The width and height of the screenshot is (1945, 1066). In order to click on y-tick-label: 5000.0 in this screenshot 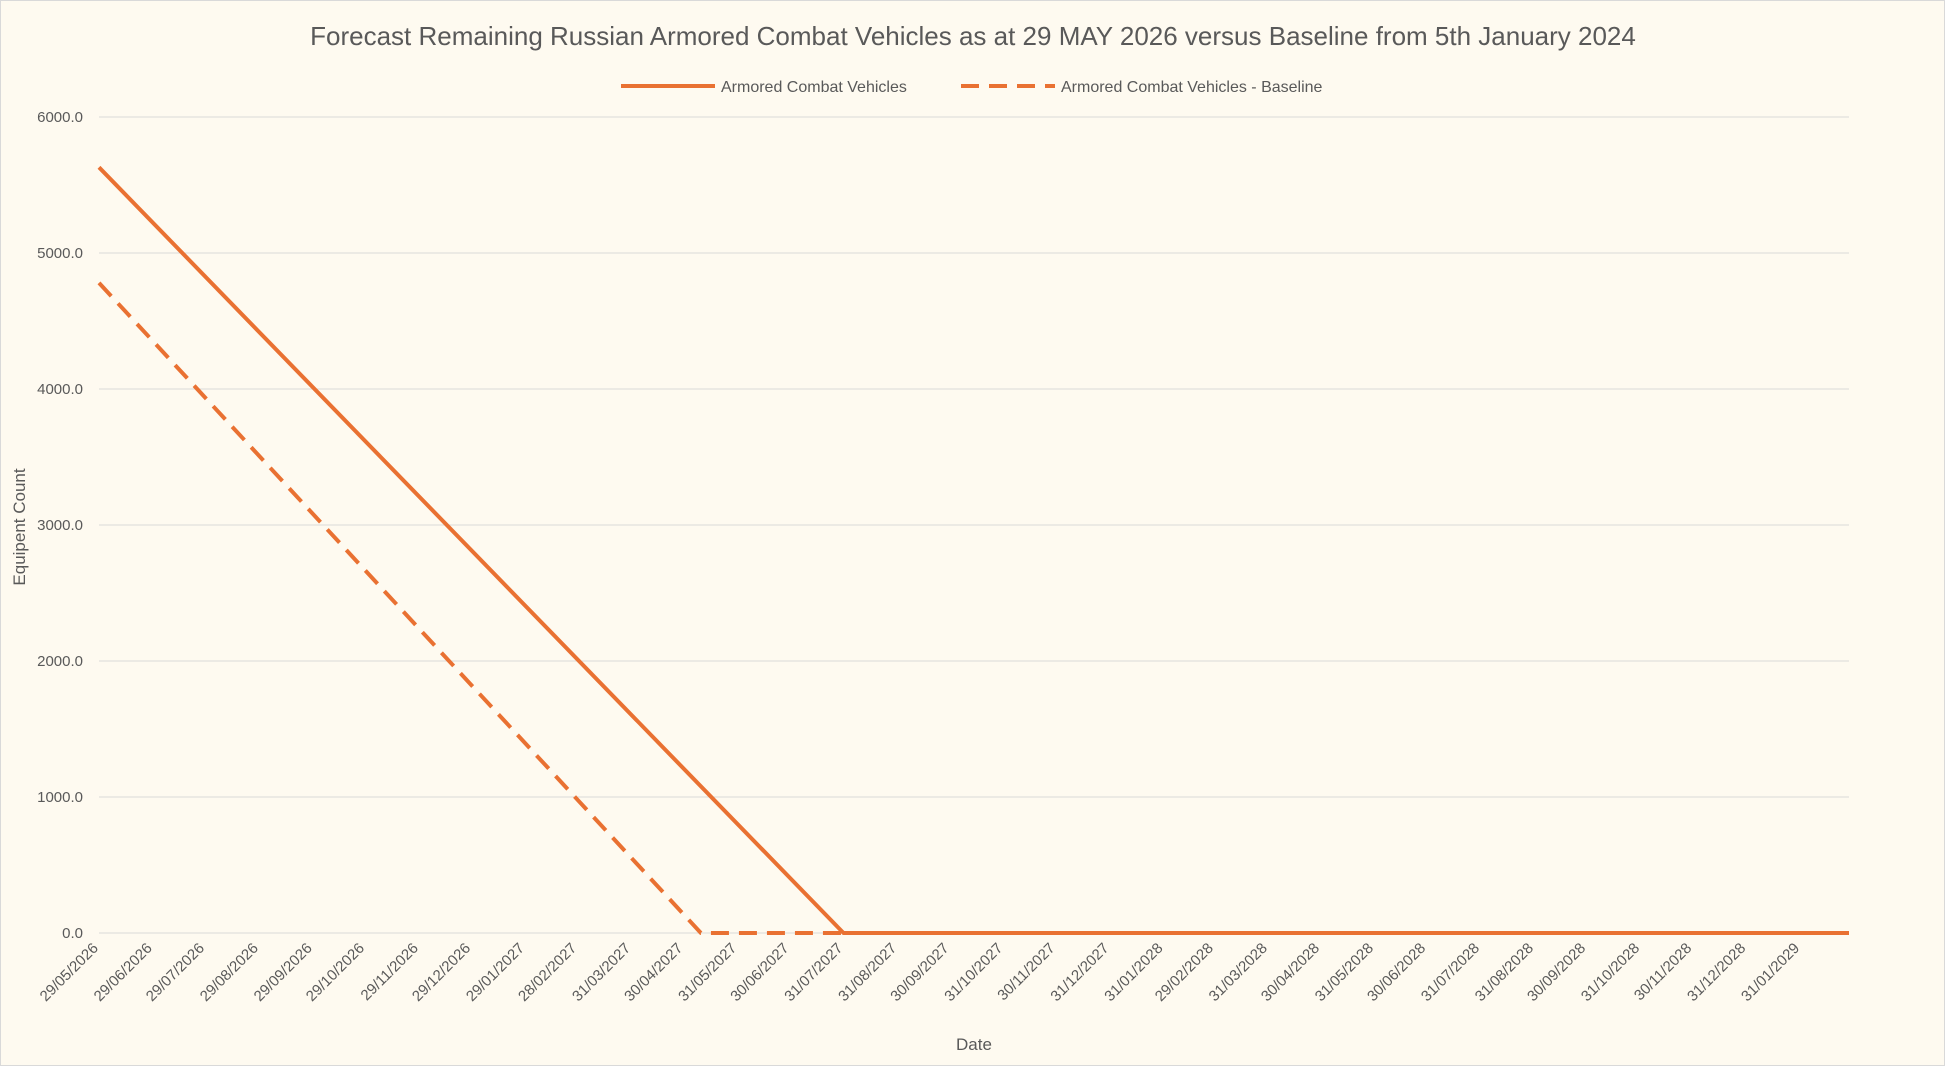, I will do `click(60, 253)`.